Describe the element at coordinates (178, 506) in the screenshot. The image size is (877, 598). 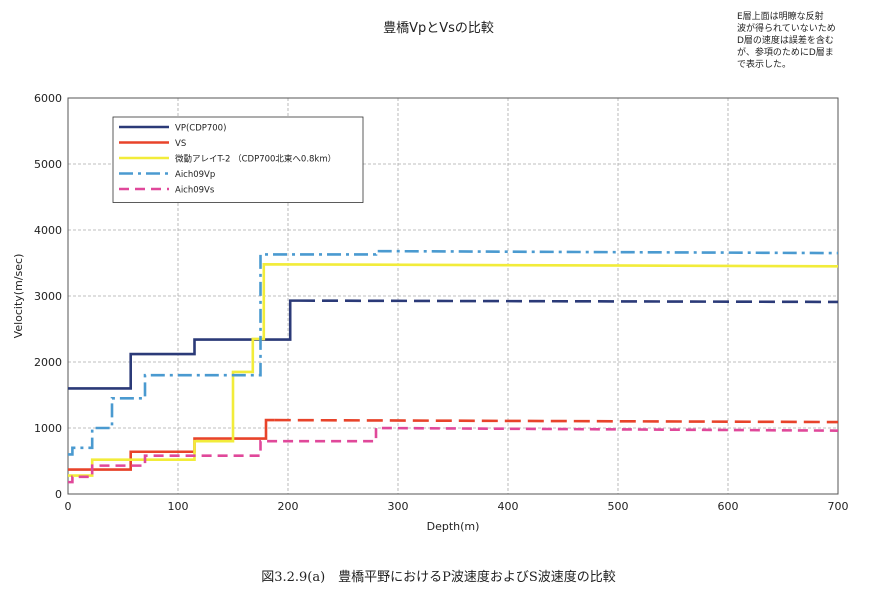
I see `x-tick-label: 100` at that location.